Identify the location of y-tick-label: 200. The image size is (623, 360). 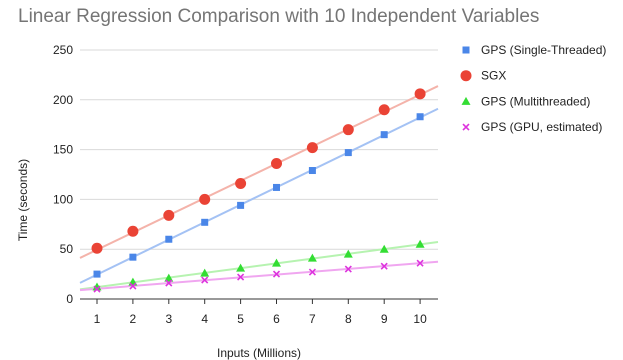
(63, 100).